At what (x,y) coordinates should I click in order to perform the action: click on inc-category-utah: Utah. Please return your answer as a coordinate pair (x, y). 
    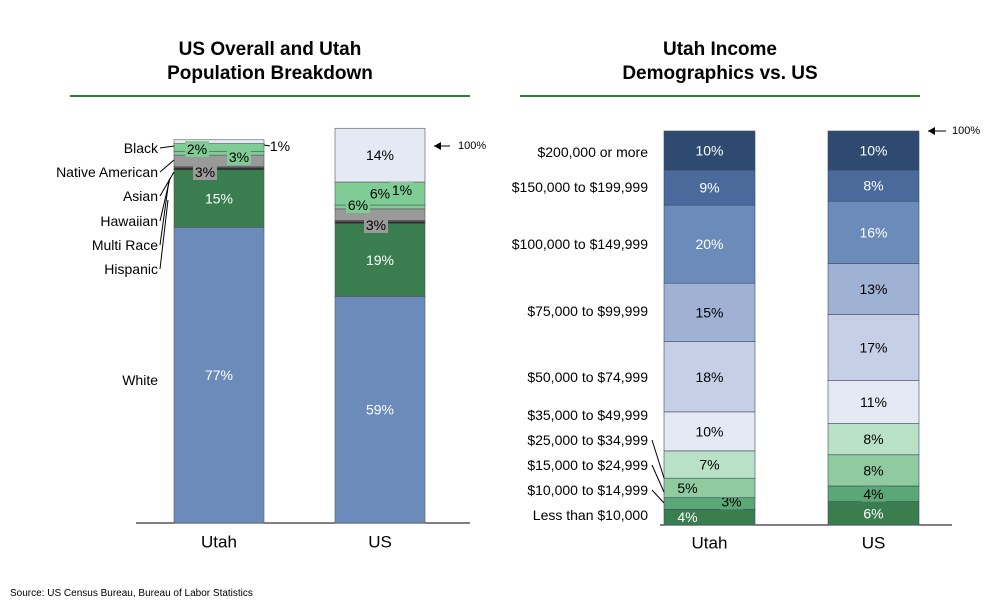
    Looking at the image, I should click on (710, 543).